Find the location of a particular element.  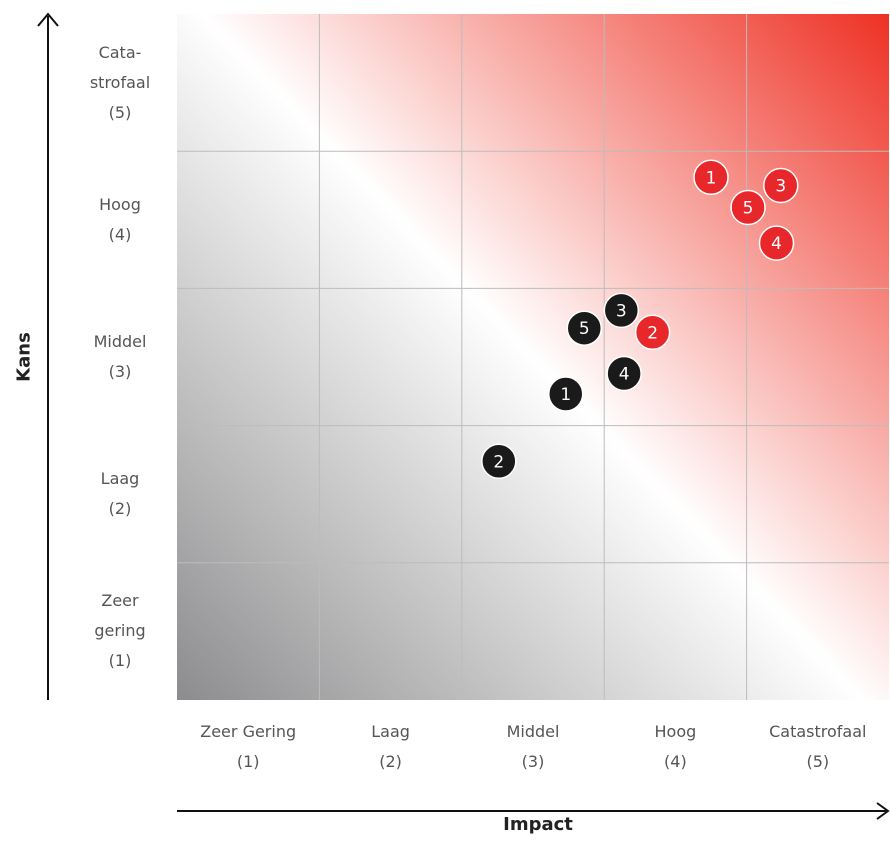

y-tick-label-line: (4) is located at coordinates (120, 234).